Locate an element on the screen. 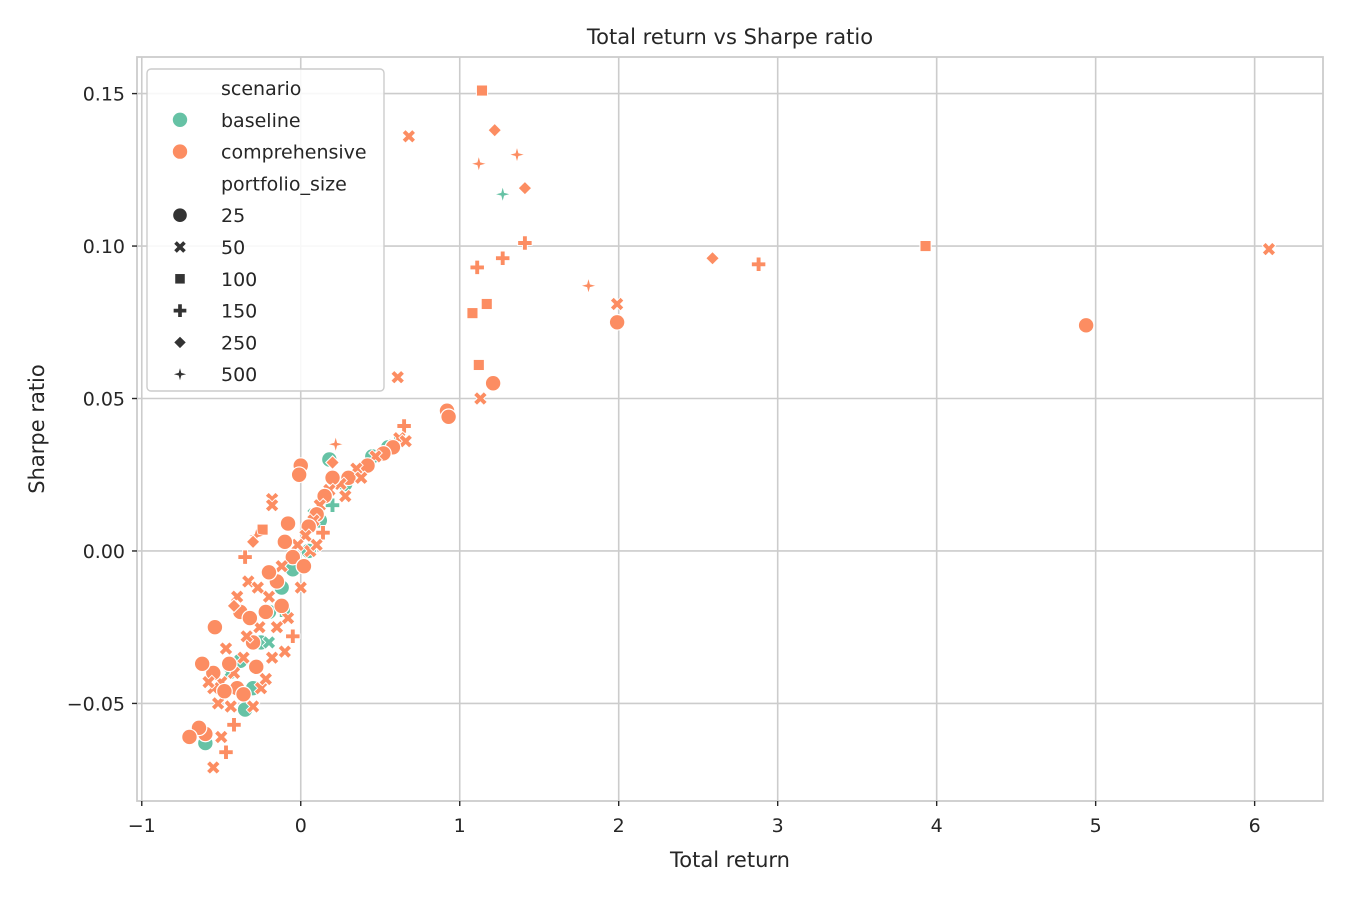 Image resolution: width=1350 pixels, height=900 pixels. legend-marker-baseline is located at coordinates (180, 120).